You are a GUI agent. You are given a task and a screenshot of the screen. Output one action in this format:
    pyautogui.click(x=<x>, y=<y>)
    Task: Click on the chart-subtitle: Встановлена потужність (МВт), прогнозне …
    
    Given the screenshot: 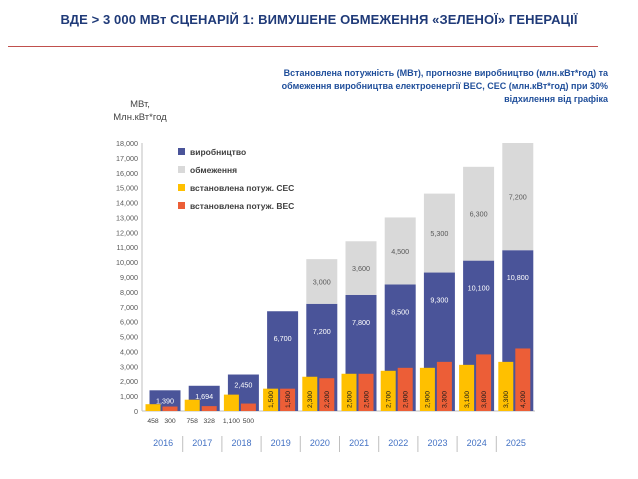 What is the action you would take?
    pyautogui.click(x=435, y=86)
    